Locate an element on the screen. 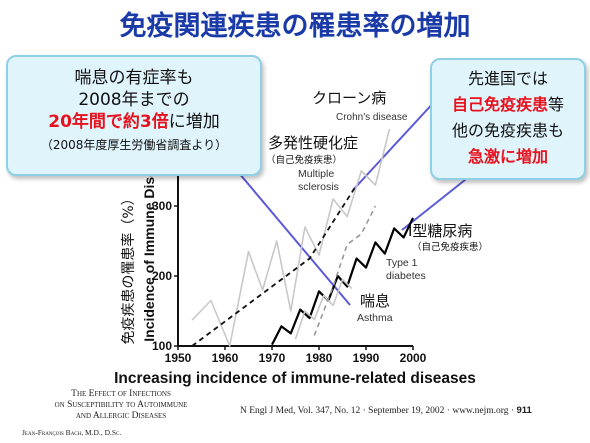 The width and height of the screenshot is (590, 443). asthma-label-jp: 喘息 is located at coordinates (375, 301).